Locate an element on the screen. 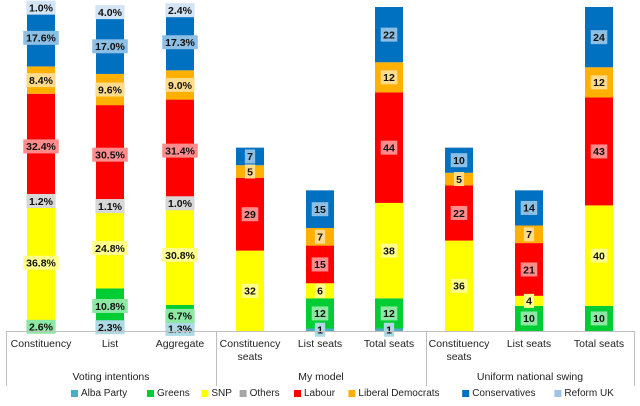  data-label-bg-constituency-liberal-democrats is located at coordinates (41, 80).